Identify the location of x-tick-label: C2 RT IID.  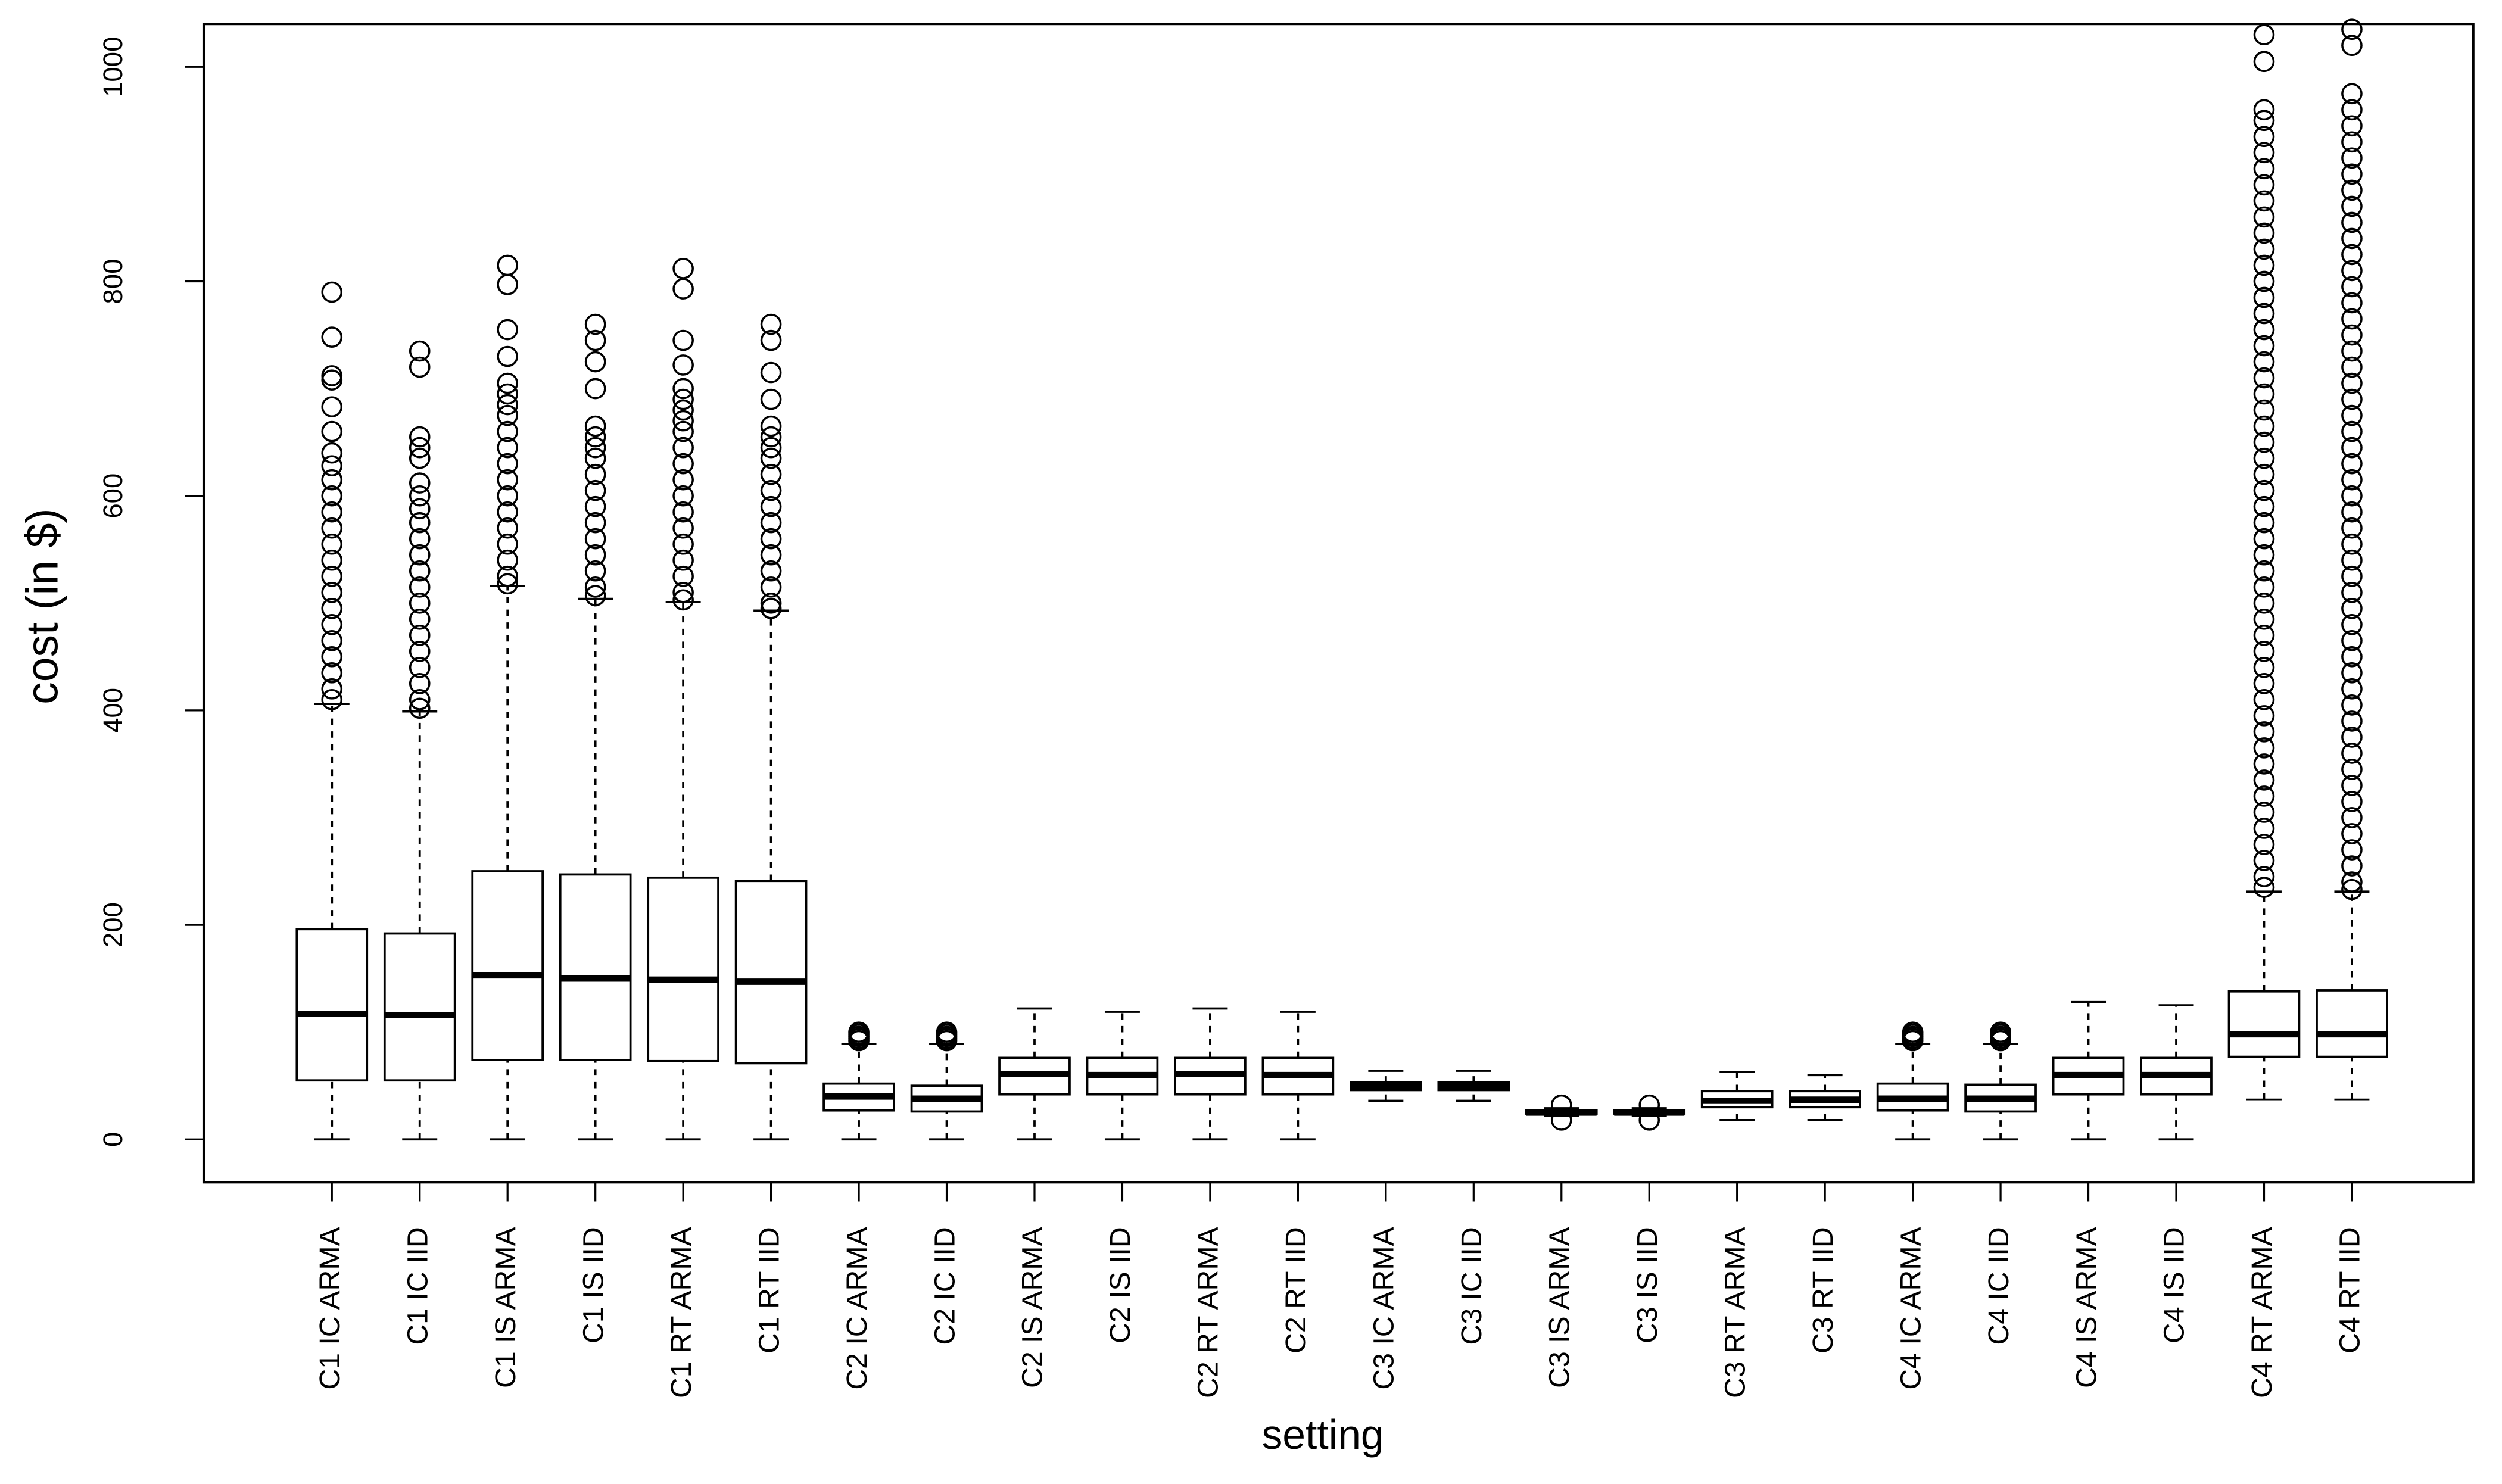
(1296, 1290).